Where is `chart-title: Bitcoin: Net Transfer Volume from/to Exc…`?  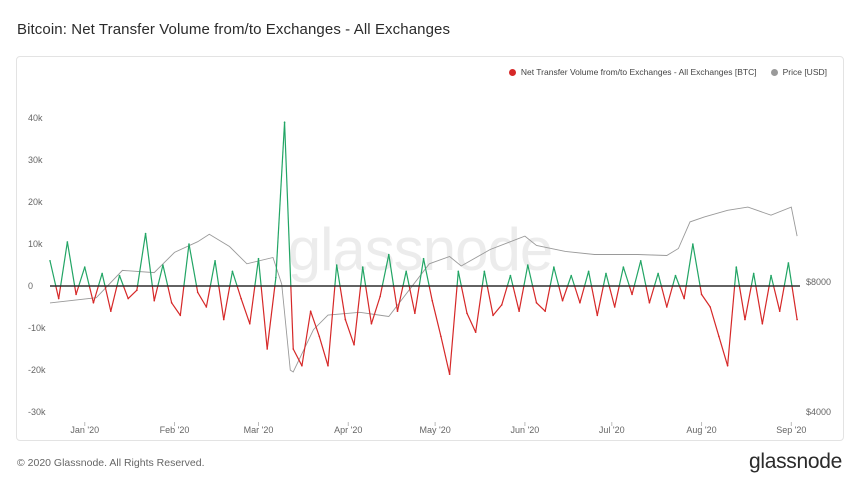 chart-title: Bitcoin: Net Transfer Volume from/to Exc… is located at coordinates (234, 29).